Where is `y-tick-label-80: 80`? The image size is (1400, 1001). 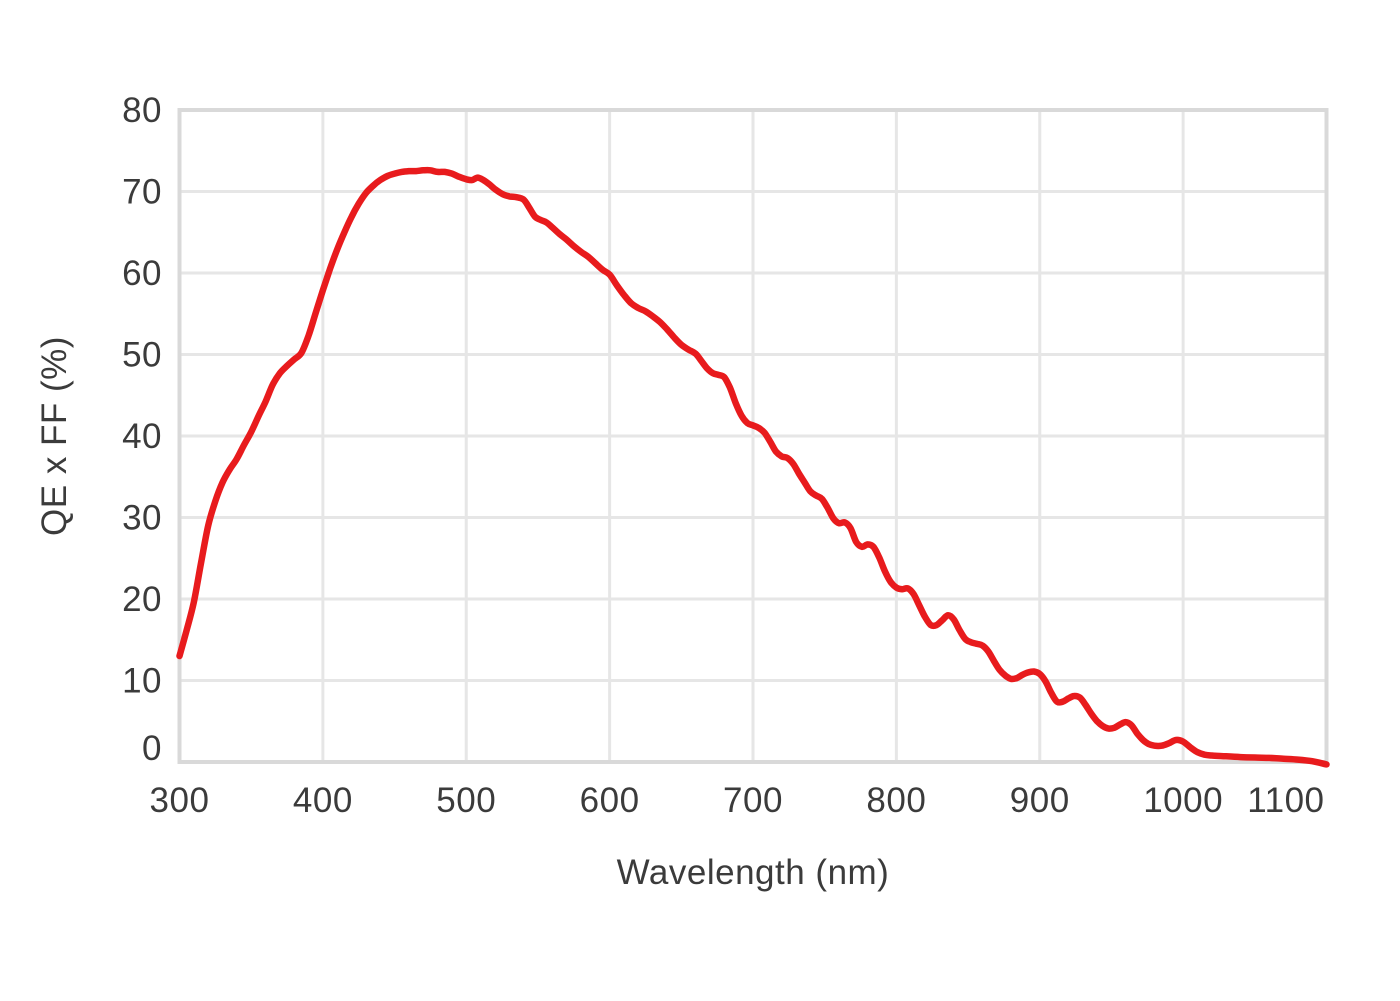
y-tick-label-80: 80 is located at coordinates (142, 110).